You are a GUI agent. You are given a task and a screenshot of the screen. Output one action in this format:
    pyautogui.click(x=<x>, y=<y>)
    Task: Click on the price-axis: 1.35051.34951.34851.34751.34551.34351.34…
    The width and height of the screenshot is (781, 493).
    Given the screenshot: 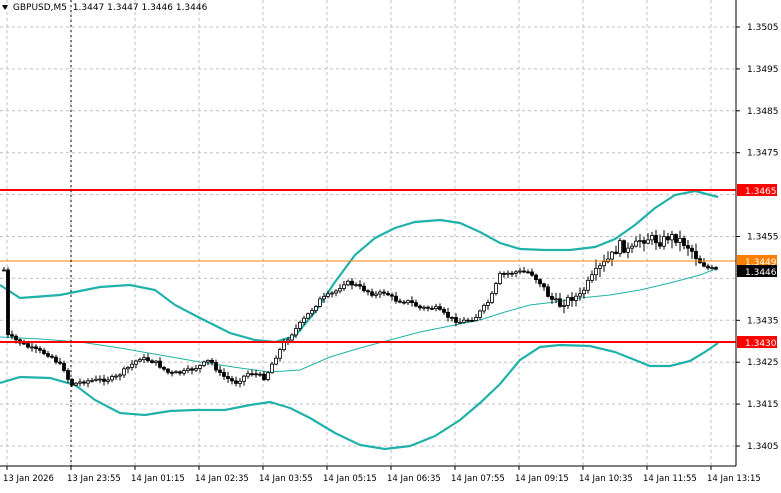 What is the action you would take?
    pyautogui.click(x=757, y=237)
    